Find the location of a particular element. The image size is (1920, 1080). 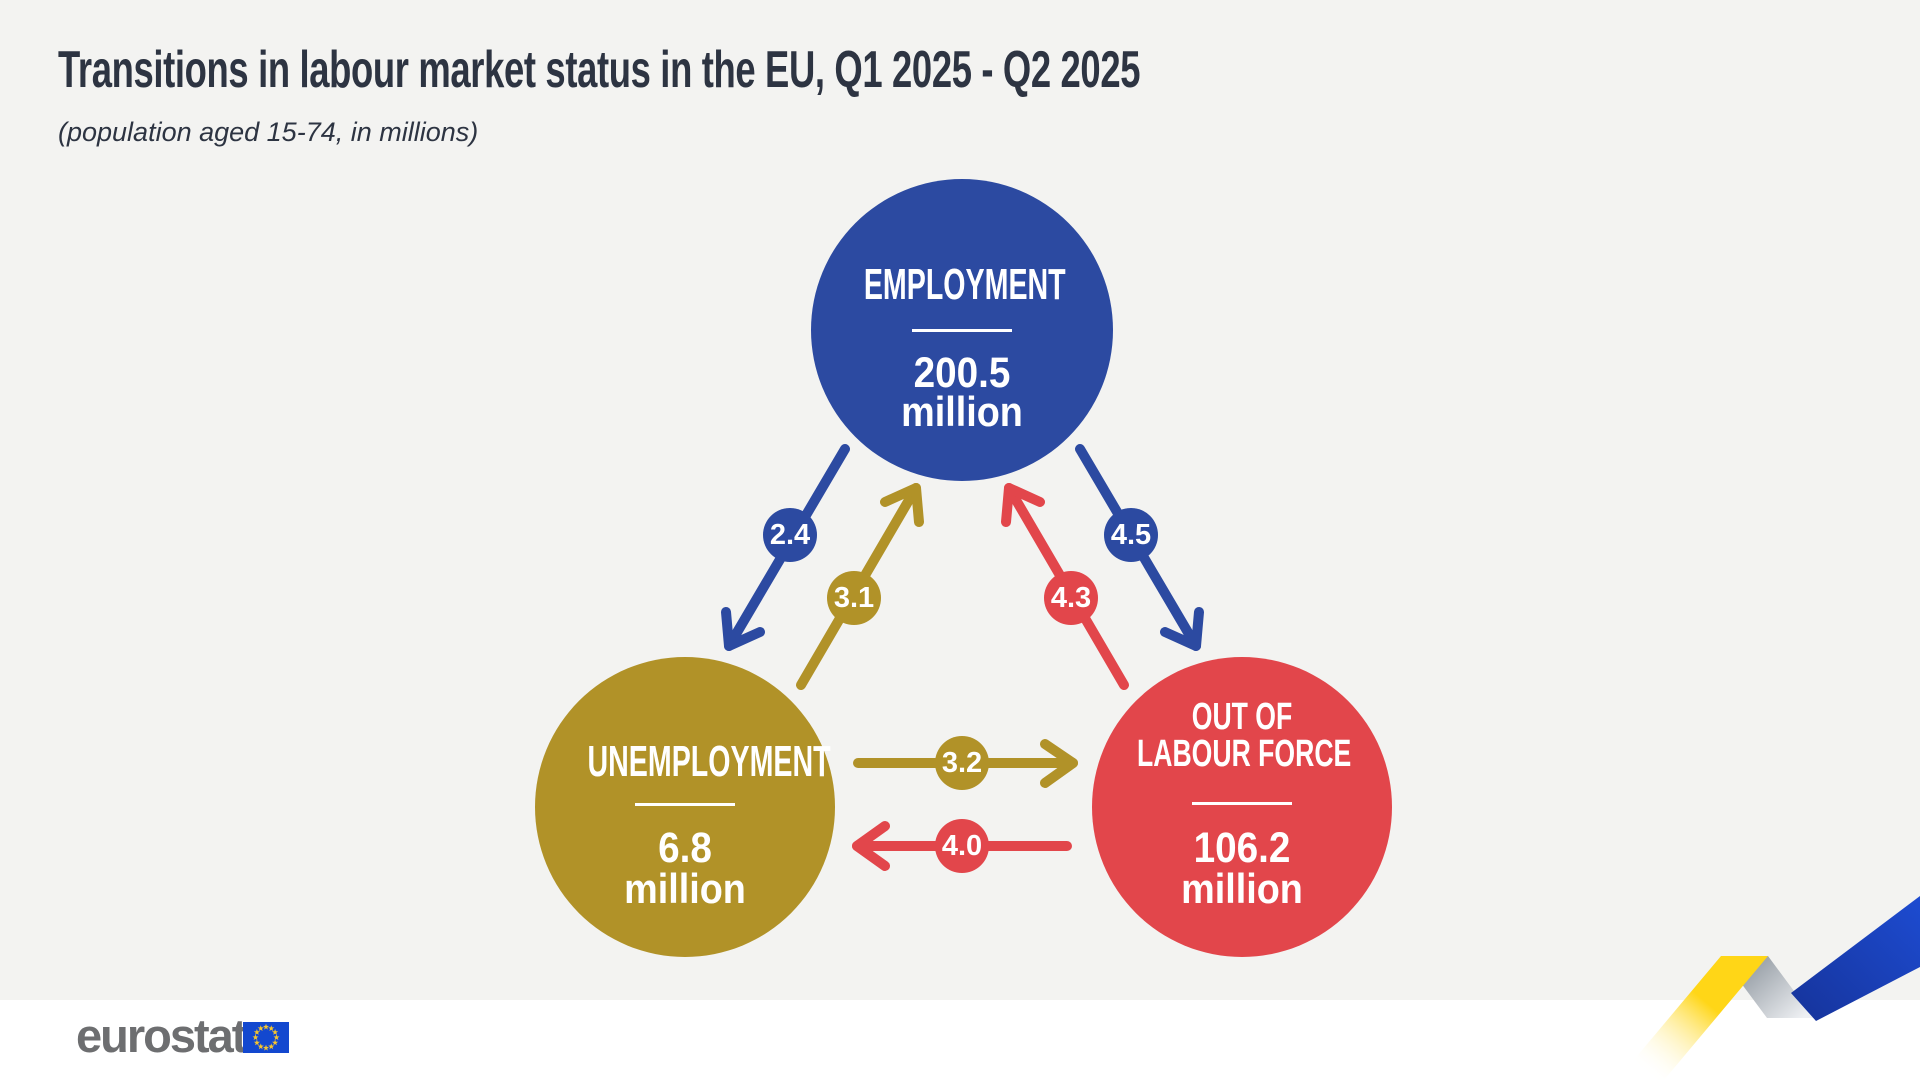

flow-value-out-of-labour-force-to-employment: 4.3 is located at coordinates (1071, 598).